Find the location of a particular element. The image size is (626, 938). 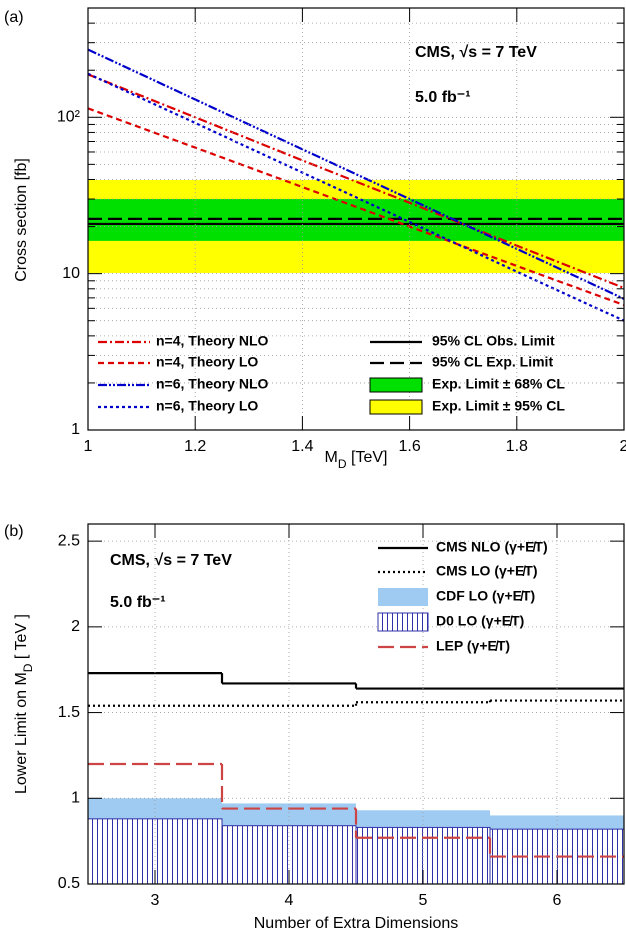

legend-label: CMS NLO (γ+E̸T) is located at coordinates (492, 547).